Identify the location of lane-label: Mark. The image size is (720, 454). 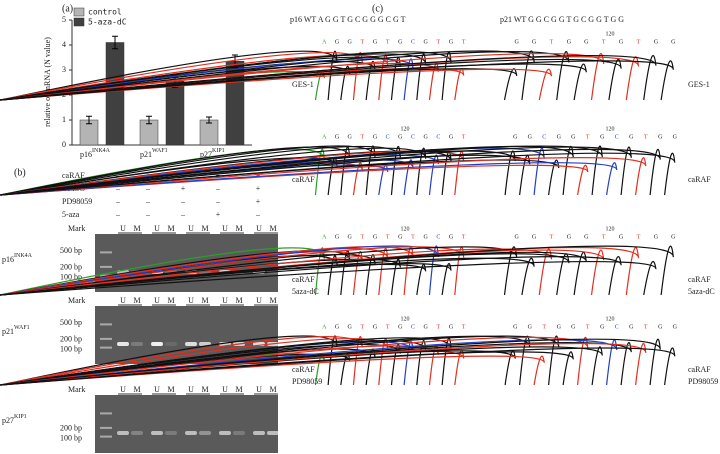
(76, 300).